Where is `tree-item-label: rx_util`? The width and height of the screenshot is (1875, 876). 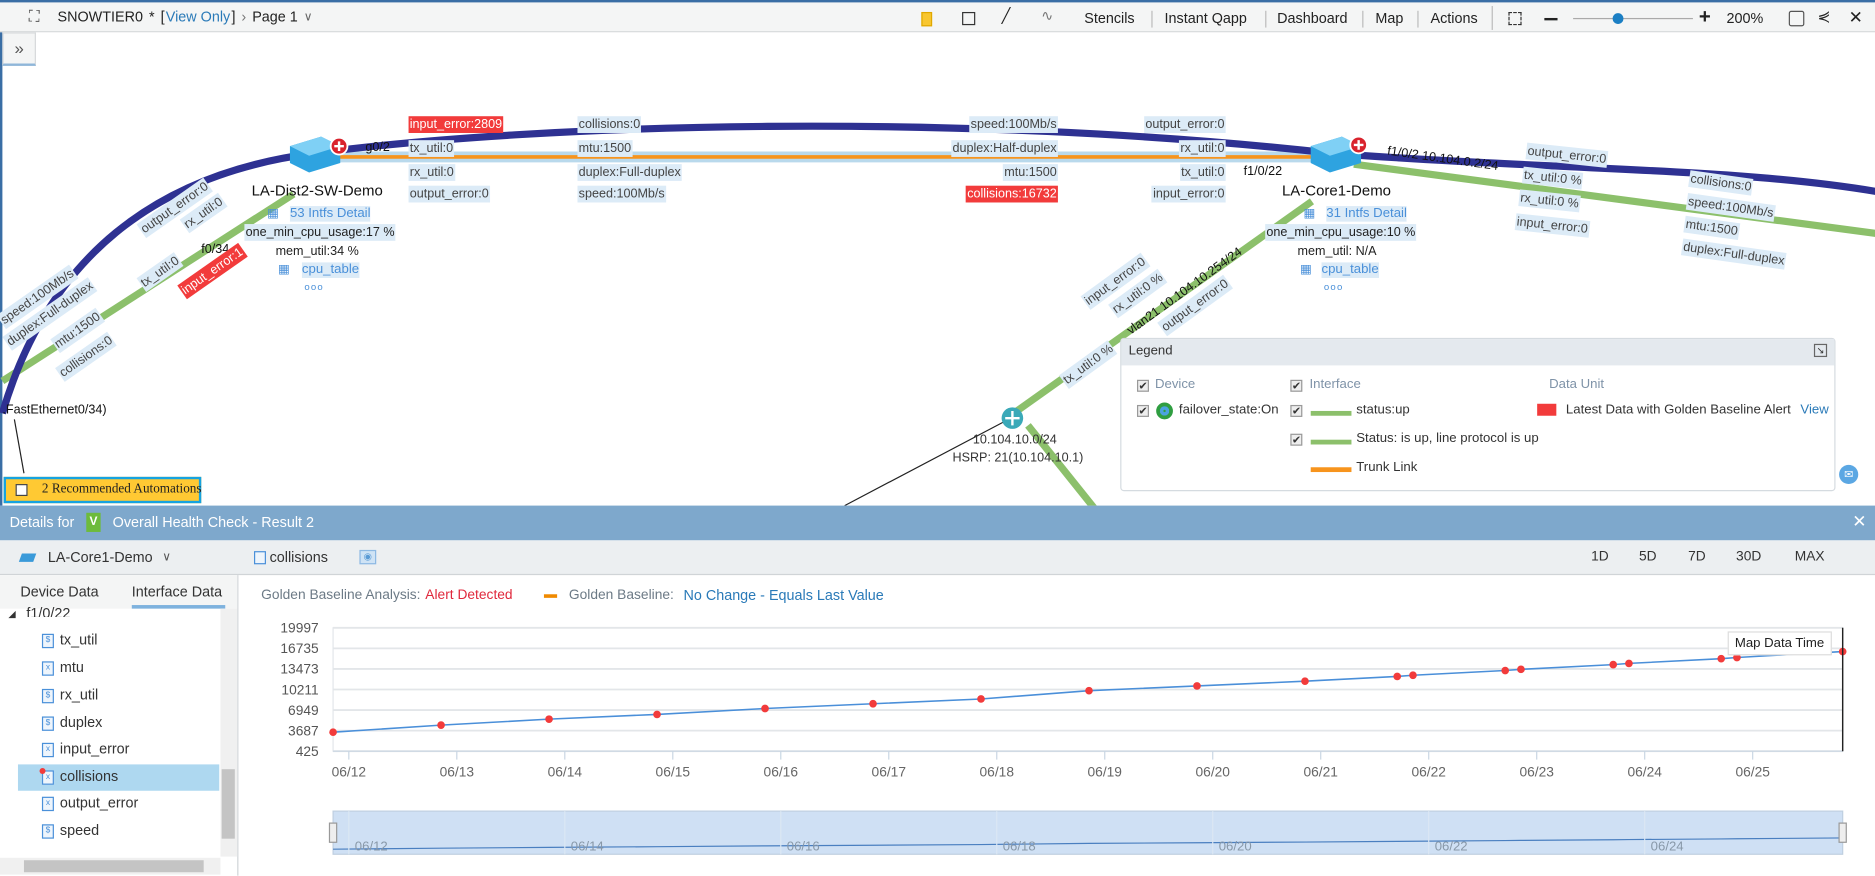
tree-item-label: rx_util is located at coordinates (79, 695).